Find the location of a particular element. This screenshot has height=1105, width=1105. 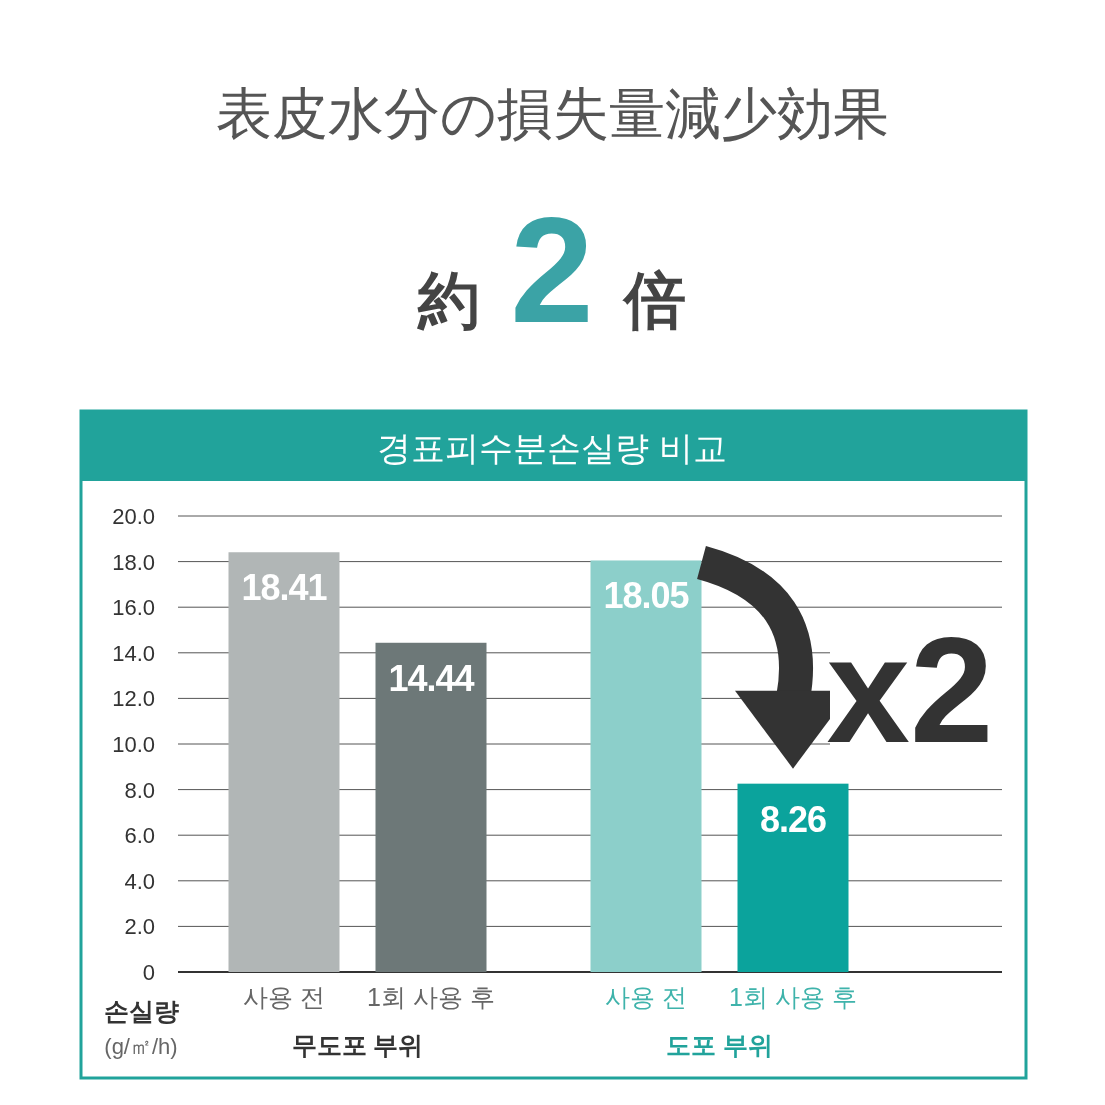

data-label: 8.26 is located at coordinates (793, 819).